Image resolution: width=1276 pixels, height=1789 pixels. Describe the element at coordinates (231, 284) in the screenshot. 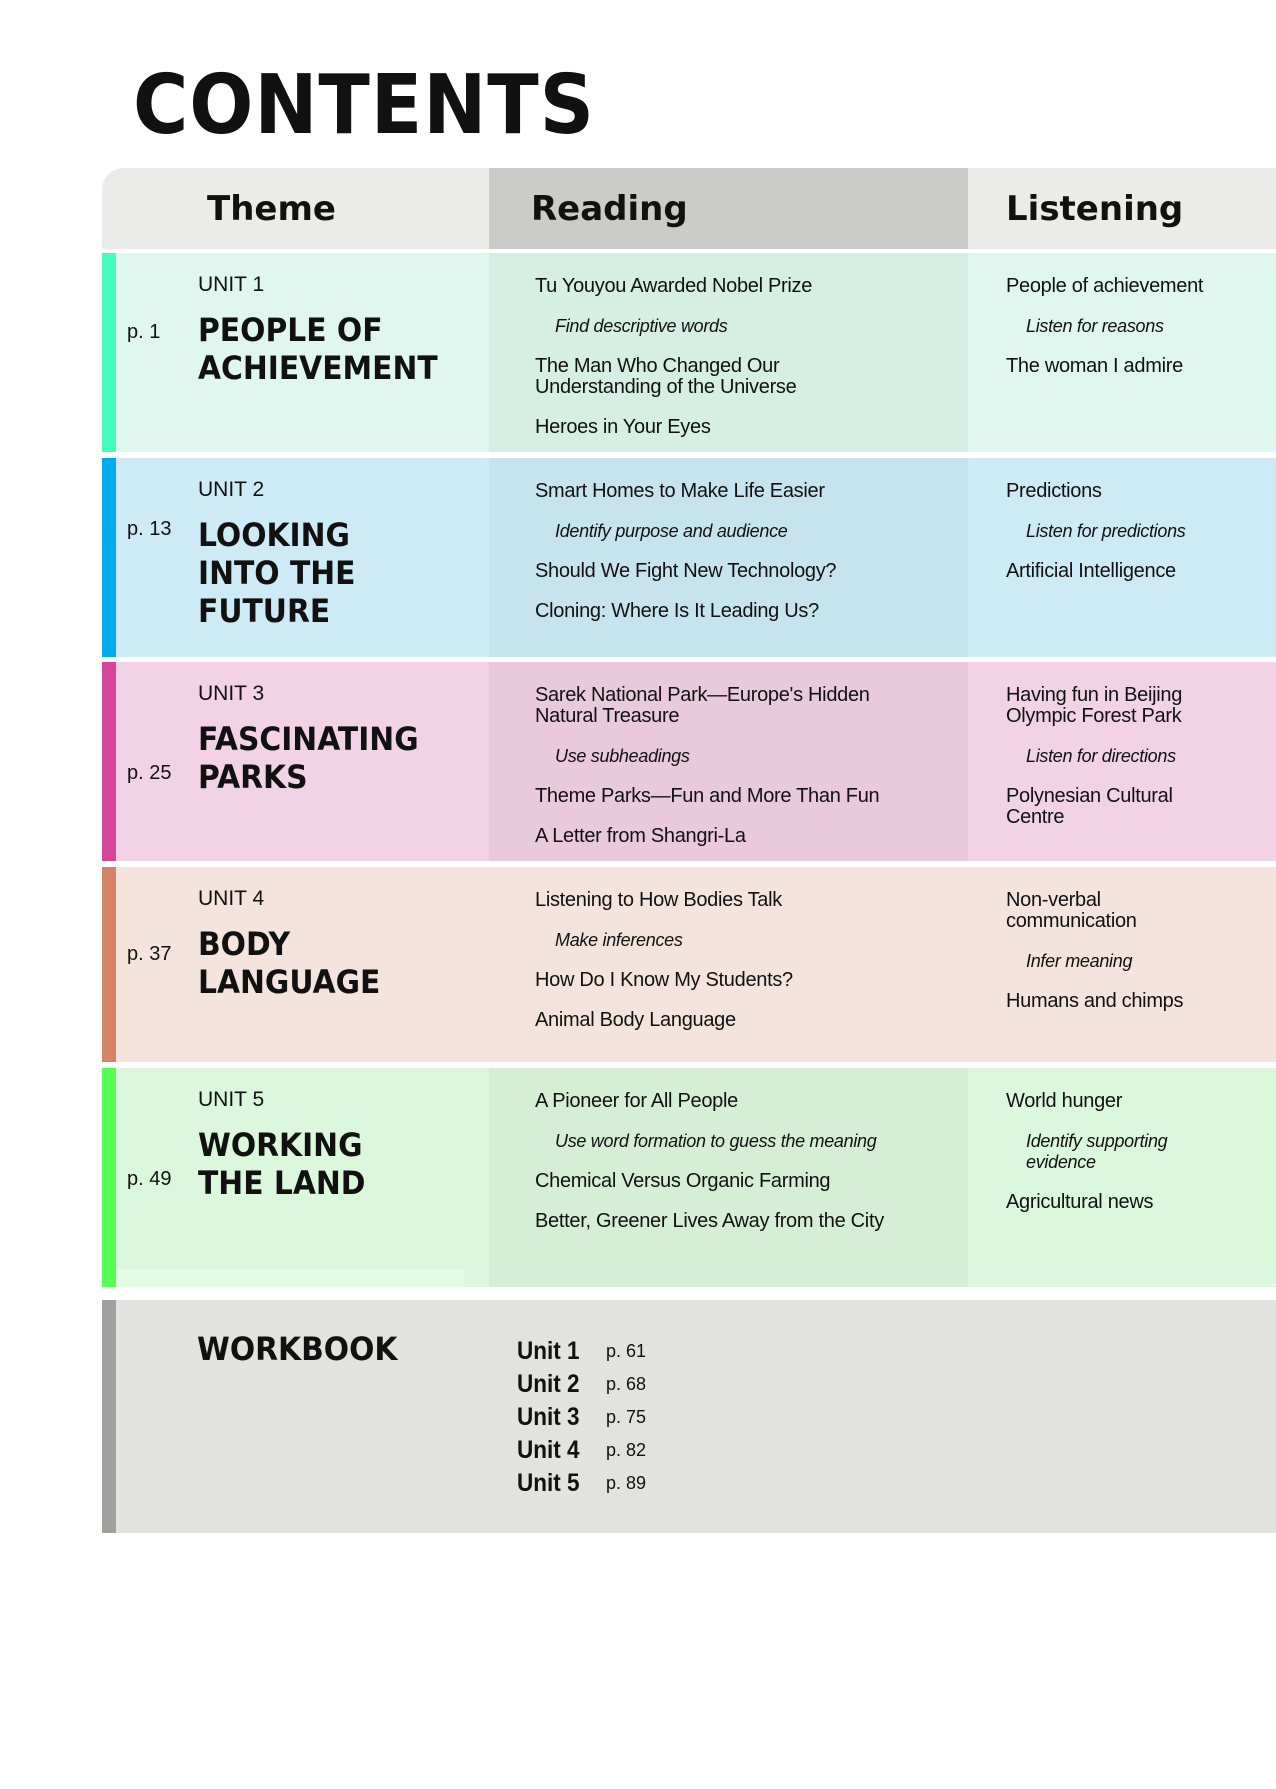

I see `unit-label: UNIT 1` at that location.